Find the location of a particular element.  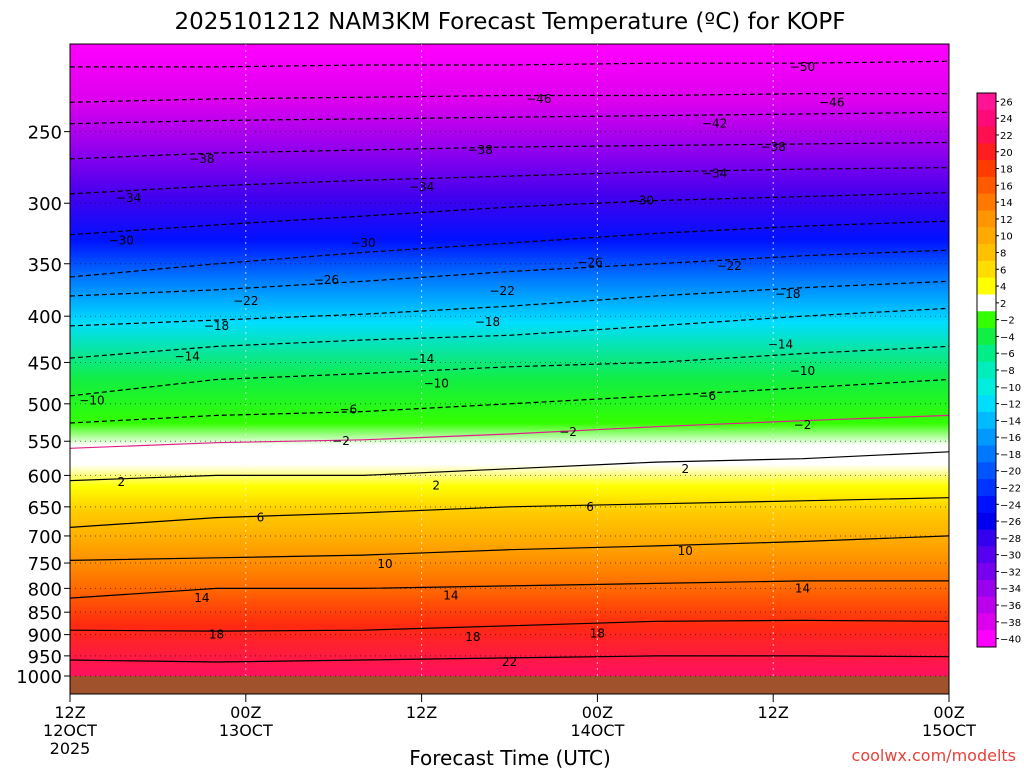

colorbar-label: 26 is located at coordinates (1006, 102).